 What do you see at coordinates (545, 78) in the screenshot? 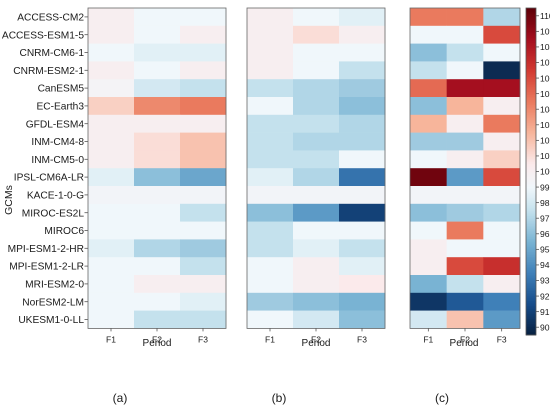
I see `colorbar-tick-label: 106` at bounding box center [545, 78].